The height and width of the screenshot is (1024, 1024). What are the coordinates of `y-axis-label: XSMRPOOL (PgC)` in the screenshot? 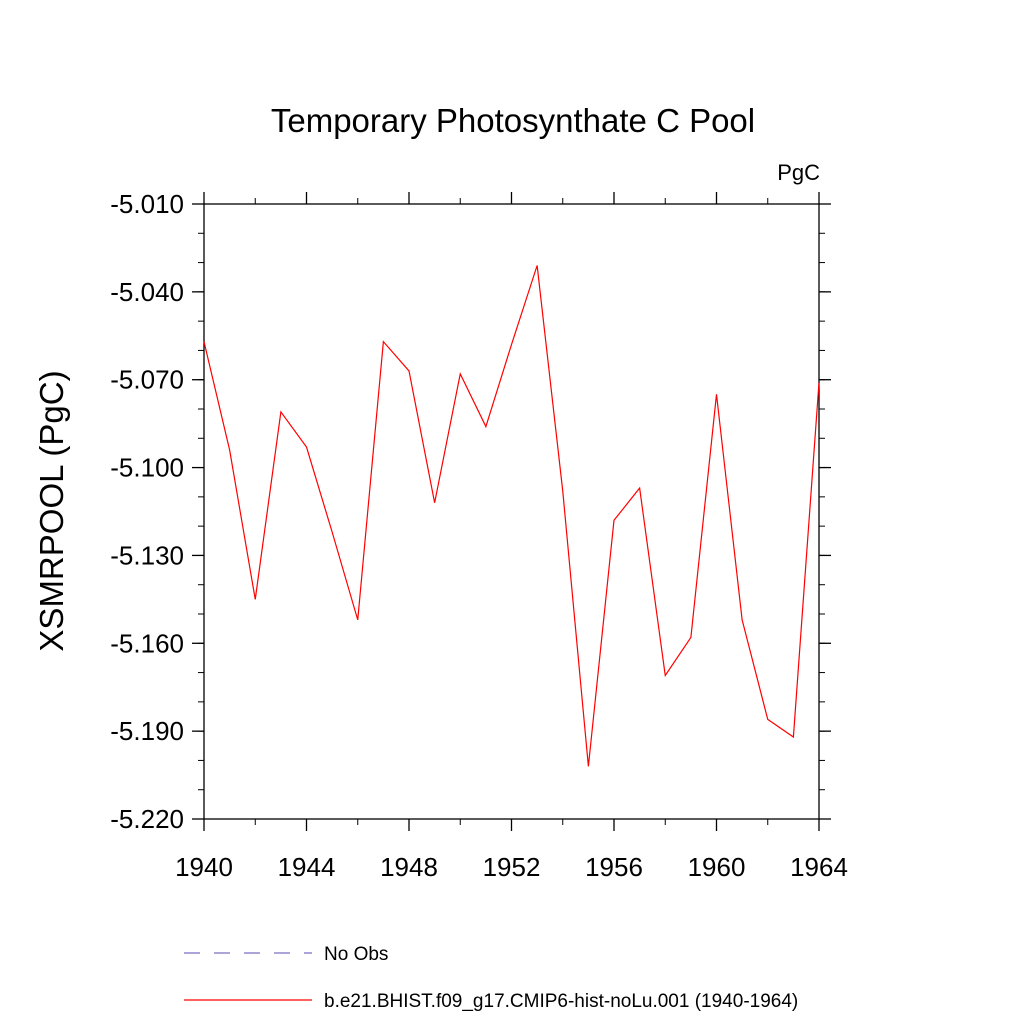 It's located at (51, 510).